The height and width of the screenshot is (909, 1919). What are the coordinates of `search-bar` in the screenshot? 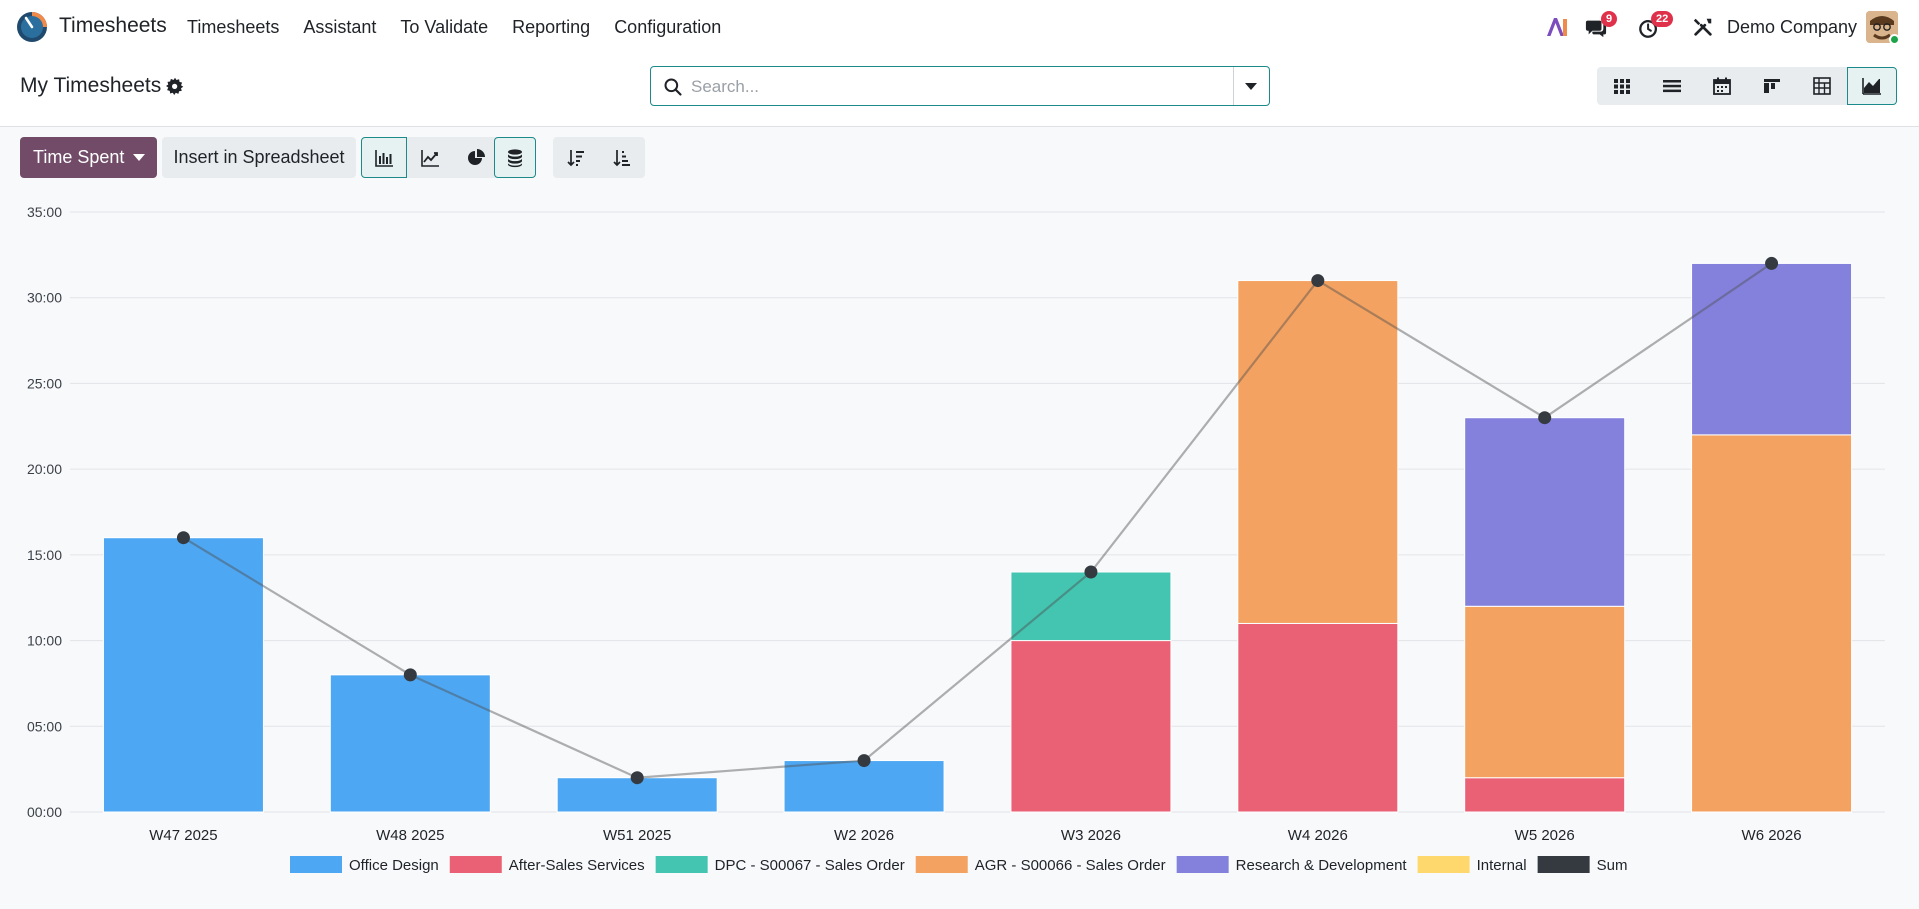 It's located at (960, 86).